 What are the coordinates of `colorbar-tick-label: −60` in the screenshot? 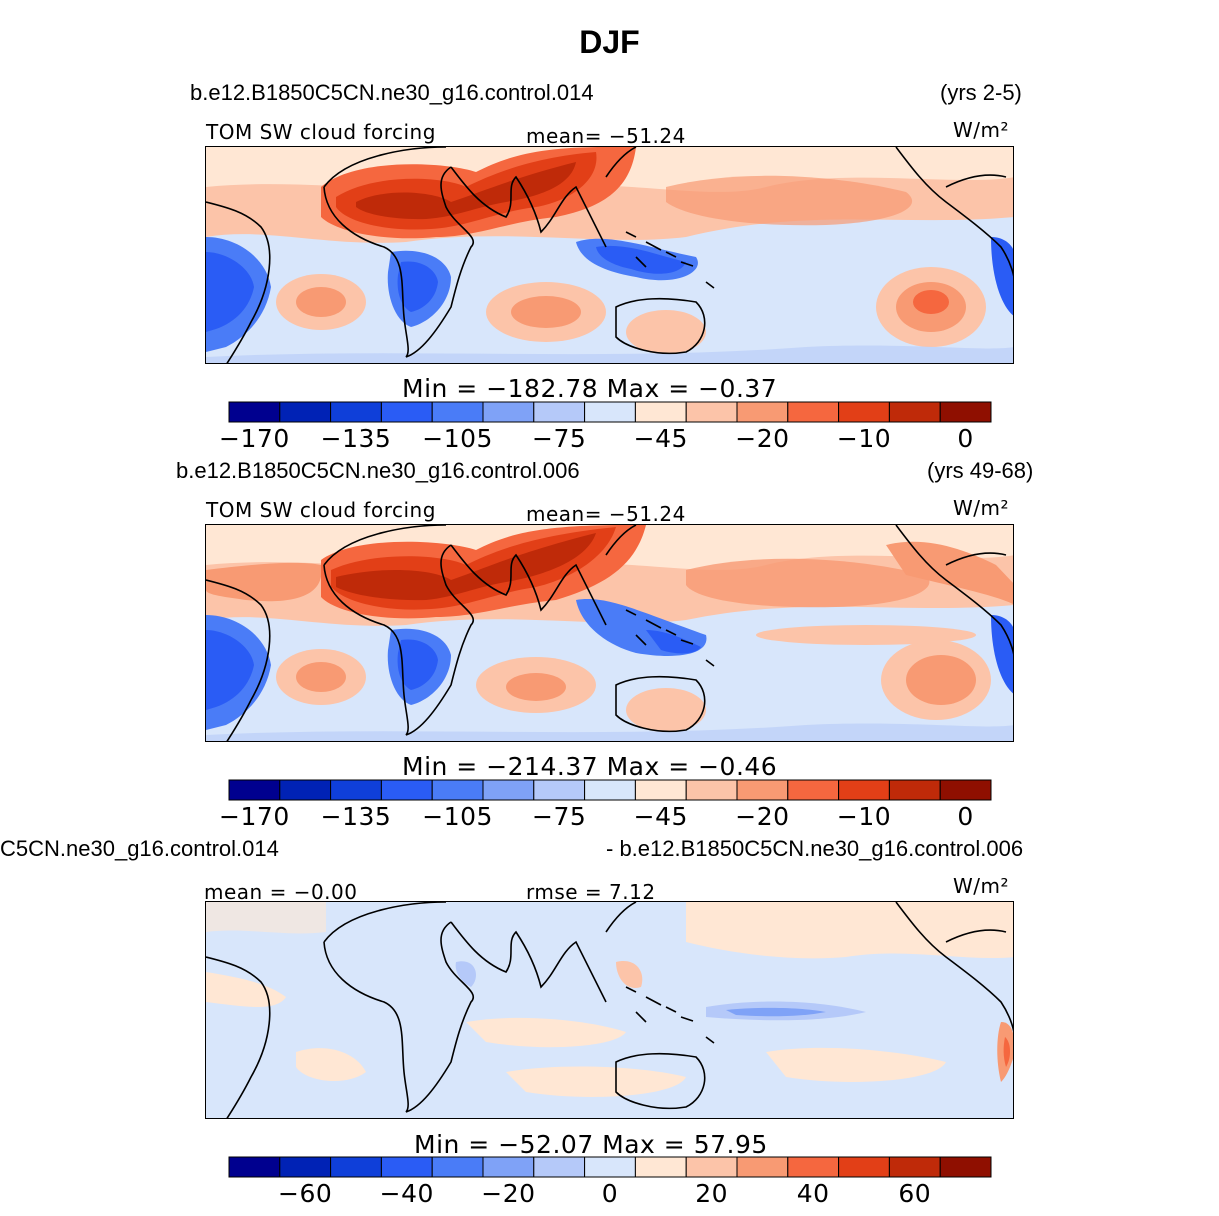 It's located at (305, 1193).